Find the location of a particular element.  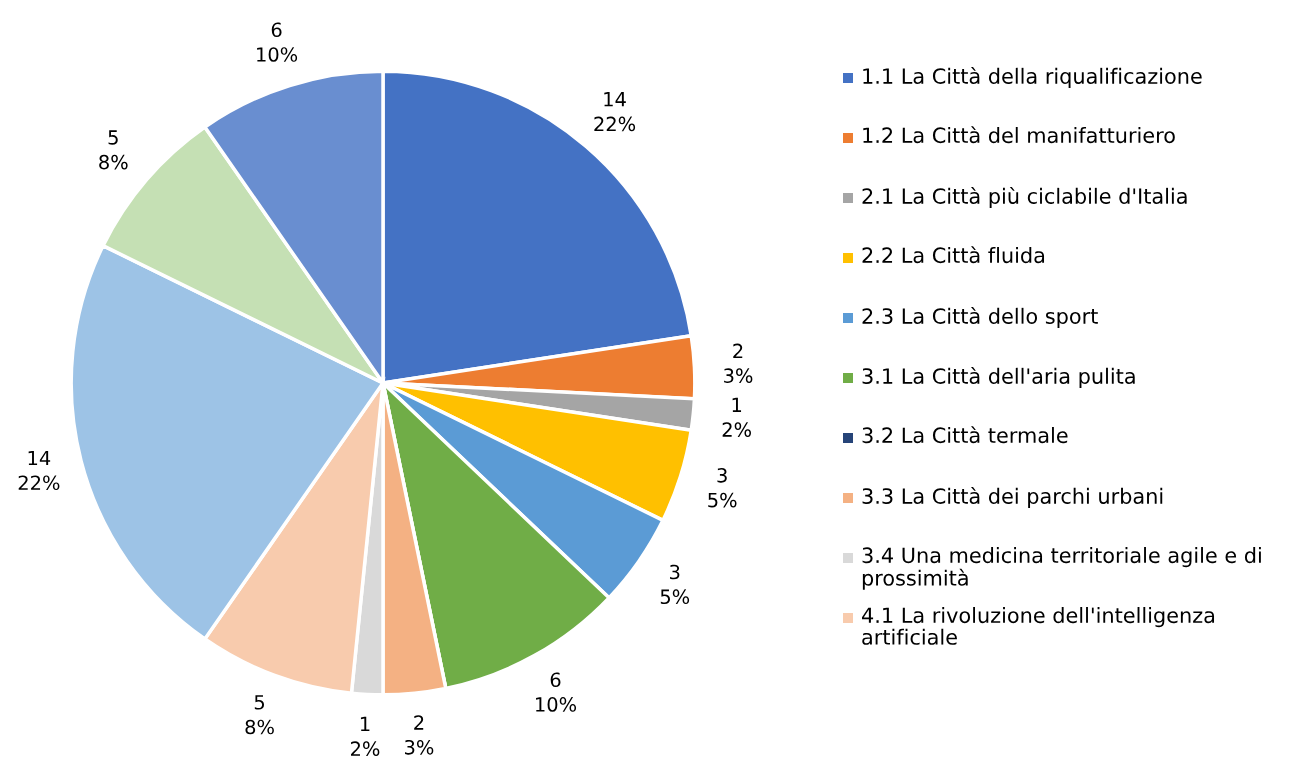

legend-label: 4.1 La rivoluzione dell'intelligenza artificiale is located at coordinates (1038, 626).